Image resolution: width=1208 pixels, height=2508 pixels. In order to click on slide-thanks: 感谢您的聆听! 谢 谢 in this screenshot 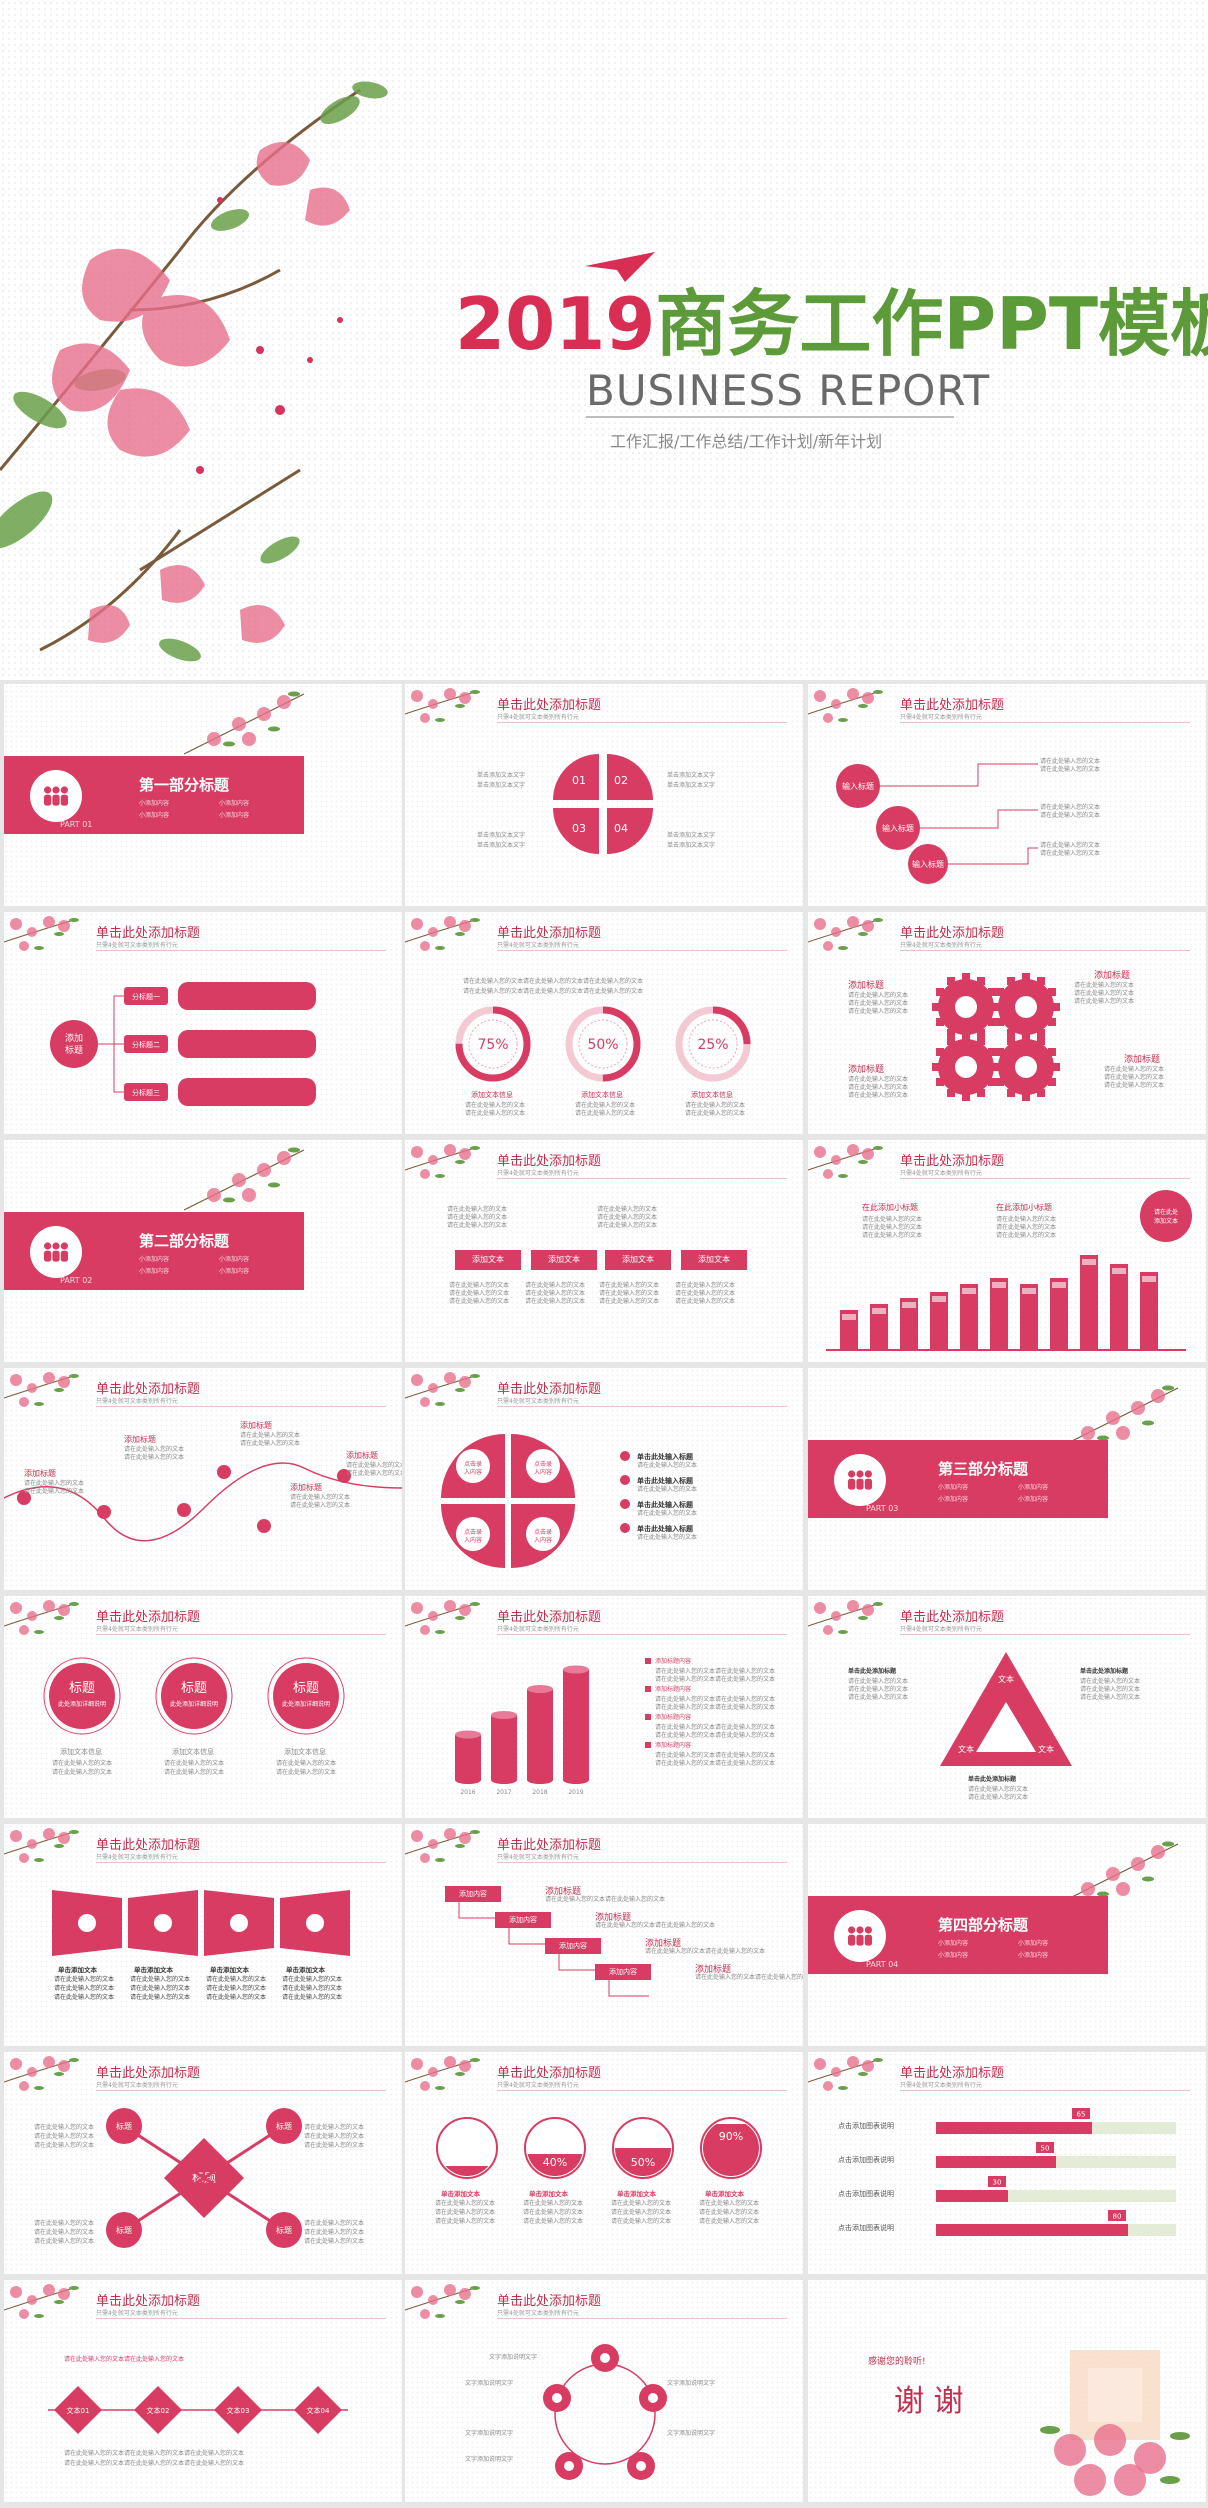, I will do `click(1007, 2391)`.